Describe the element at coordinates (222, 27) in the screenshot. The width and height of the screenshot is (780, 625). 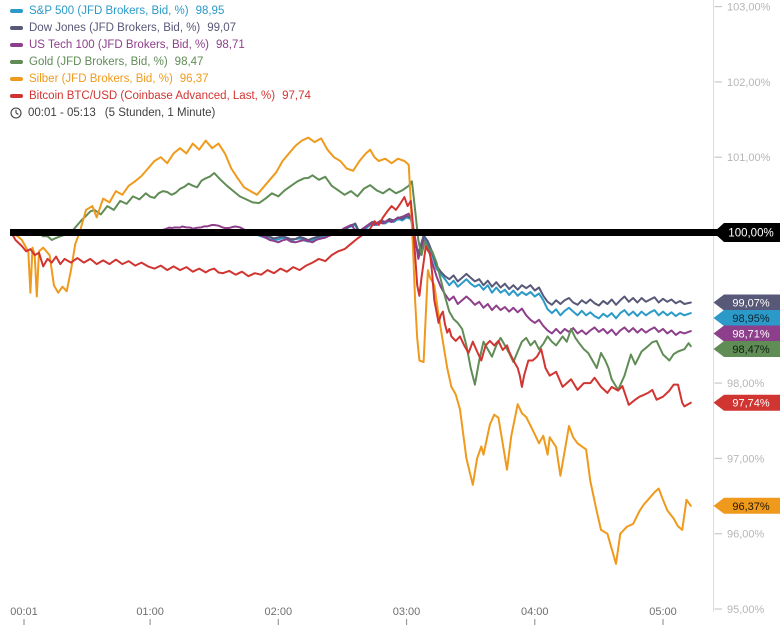
I see `legend-value: 99,07` at that location.